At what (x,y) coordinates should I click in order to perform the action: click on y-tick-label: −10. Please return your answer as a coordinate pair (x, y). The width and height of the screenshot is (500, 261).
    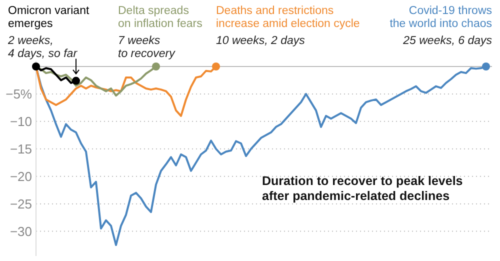
    Looking at the image, I should click on (21, 121).